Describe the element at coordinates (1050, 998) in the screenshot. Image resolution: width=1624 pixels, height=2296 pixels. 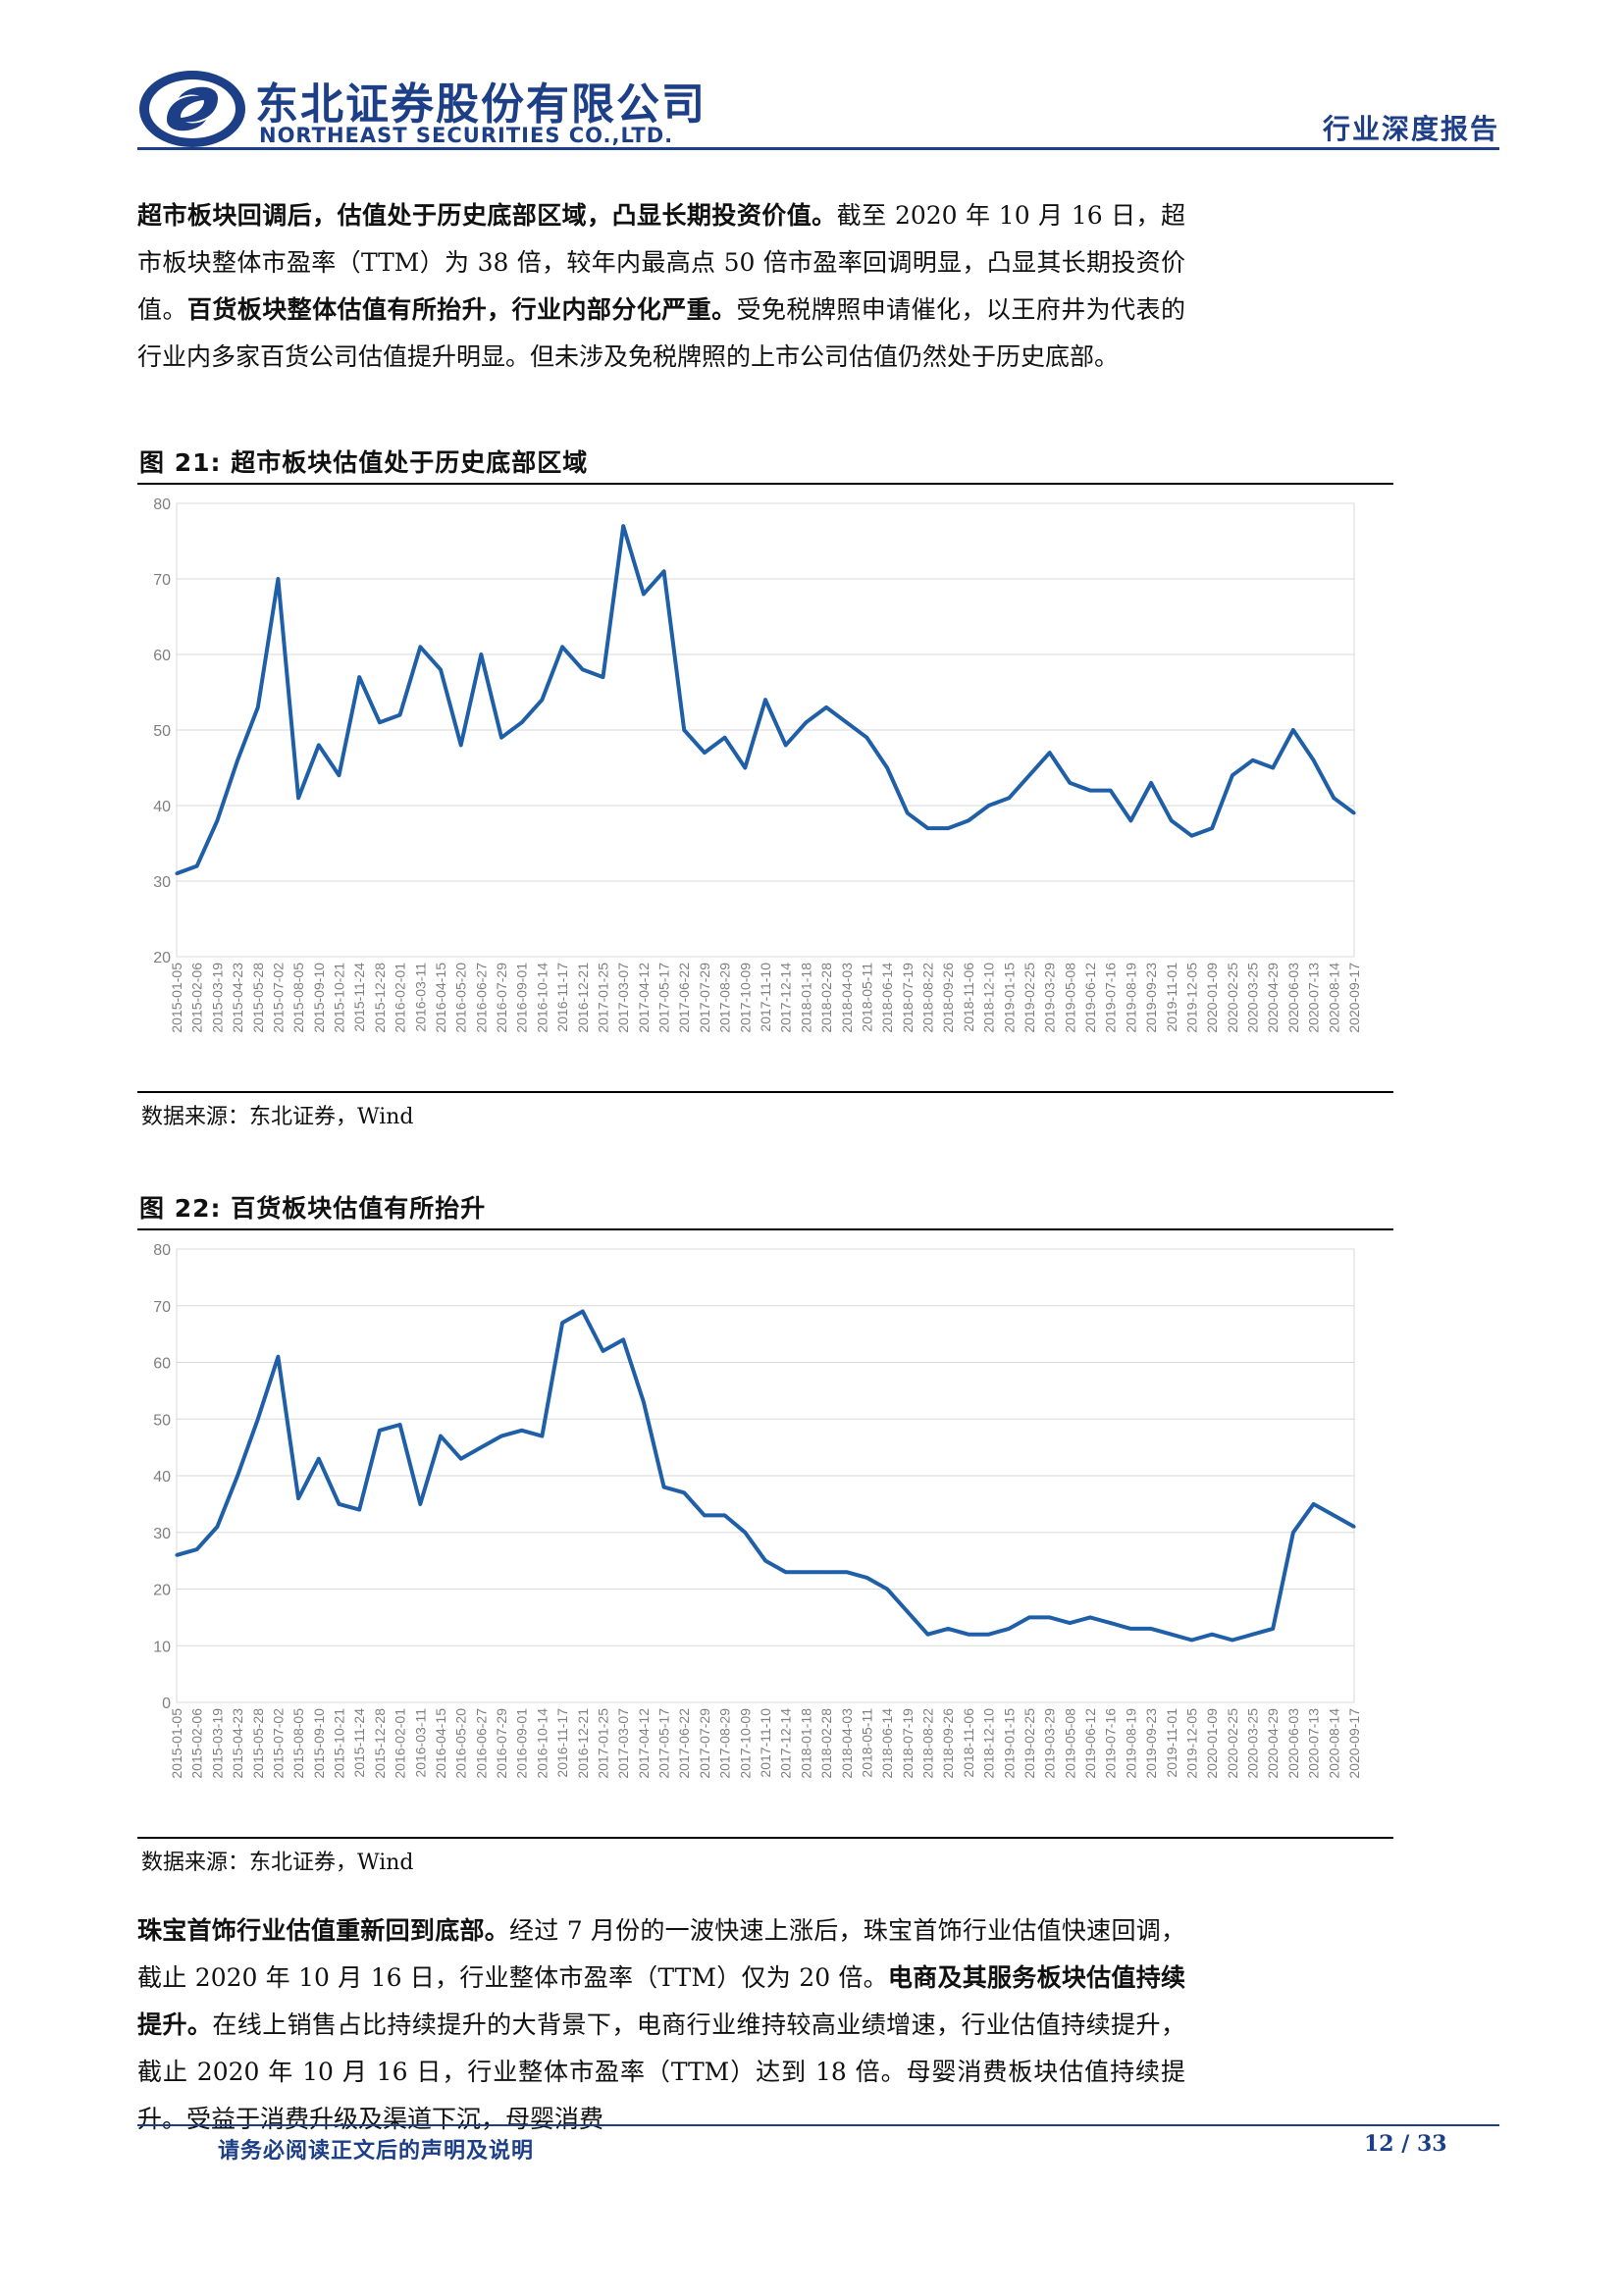
I see `x-tick-label: 2019-03-29` at that location.